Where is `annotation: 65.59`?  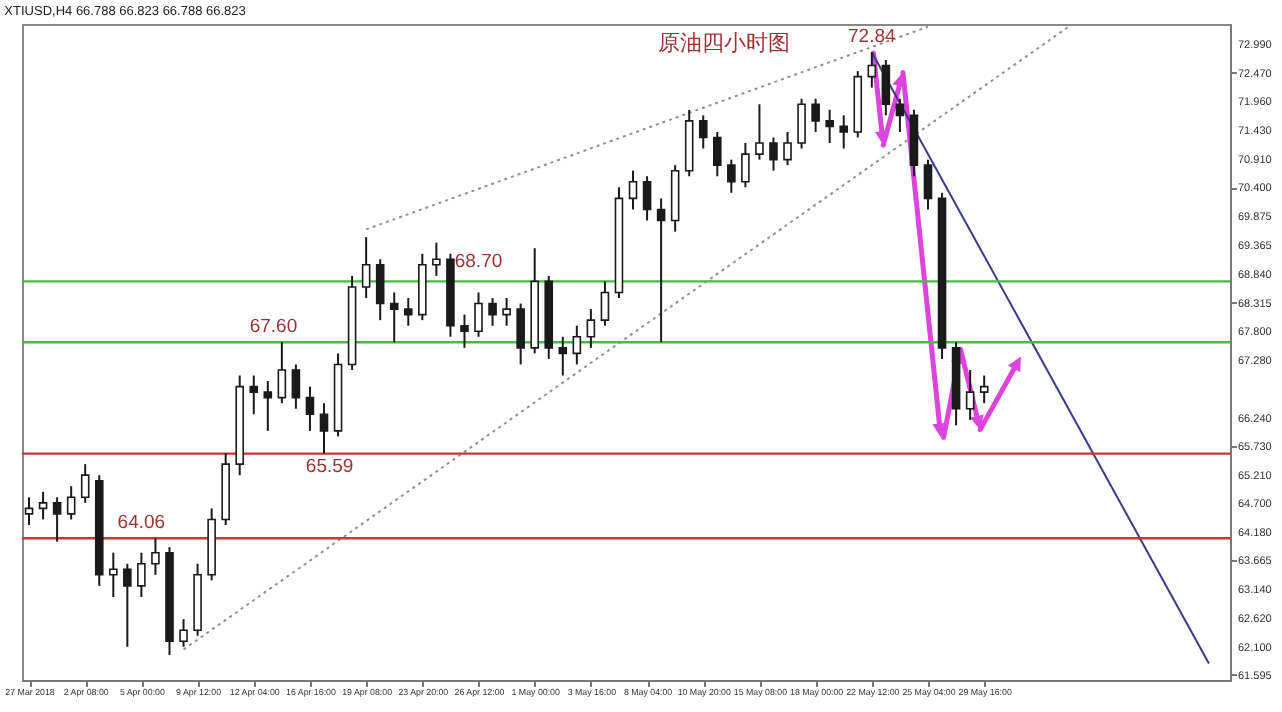
annotation: 65.59 is located at coordinates (329, 466).